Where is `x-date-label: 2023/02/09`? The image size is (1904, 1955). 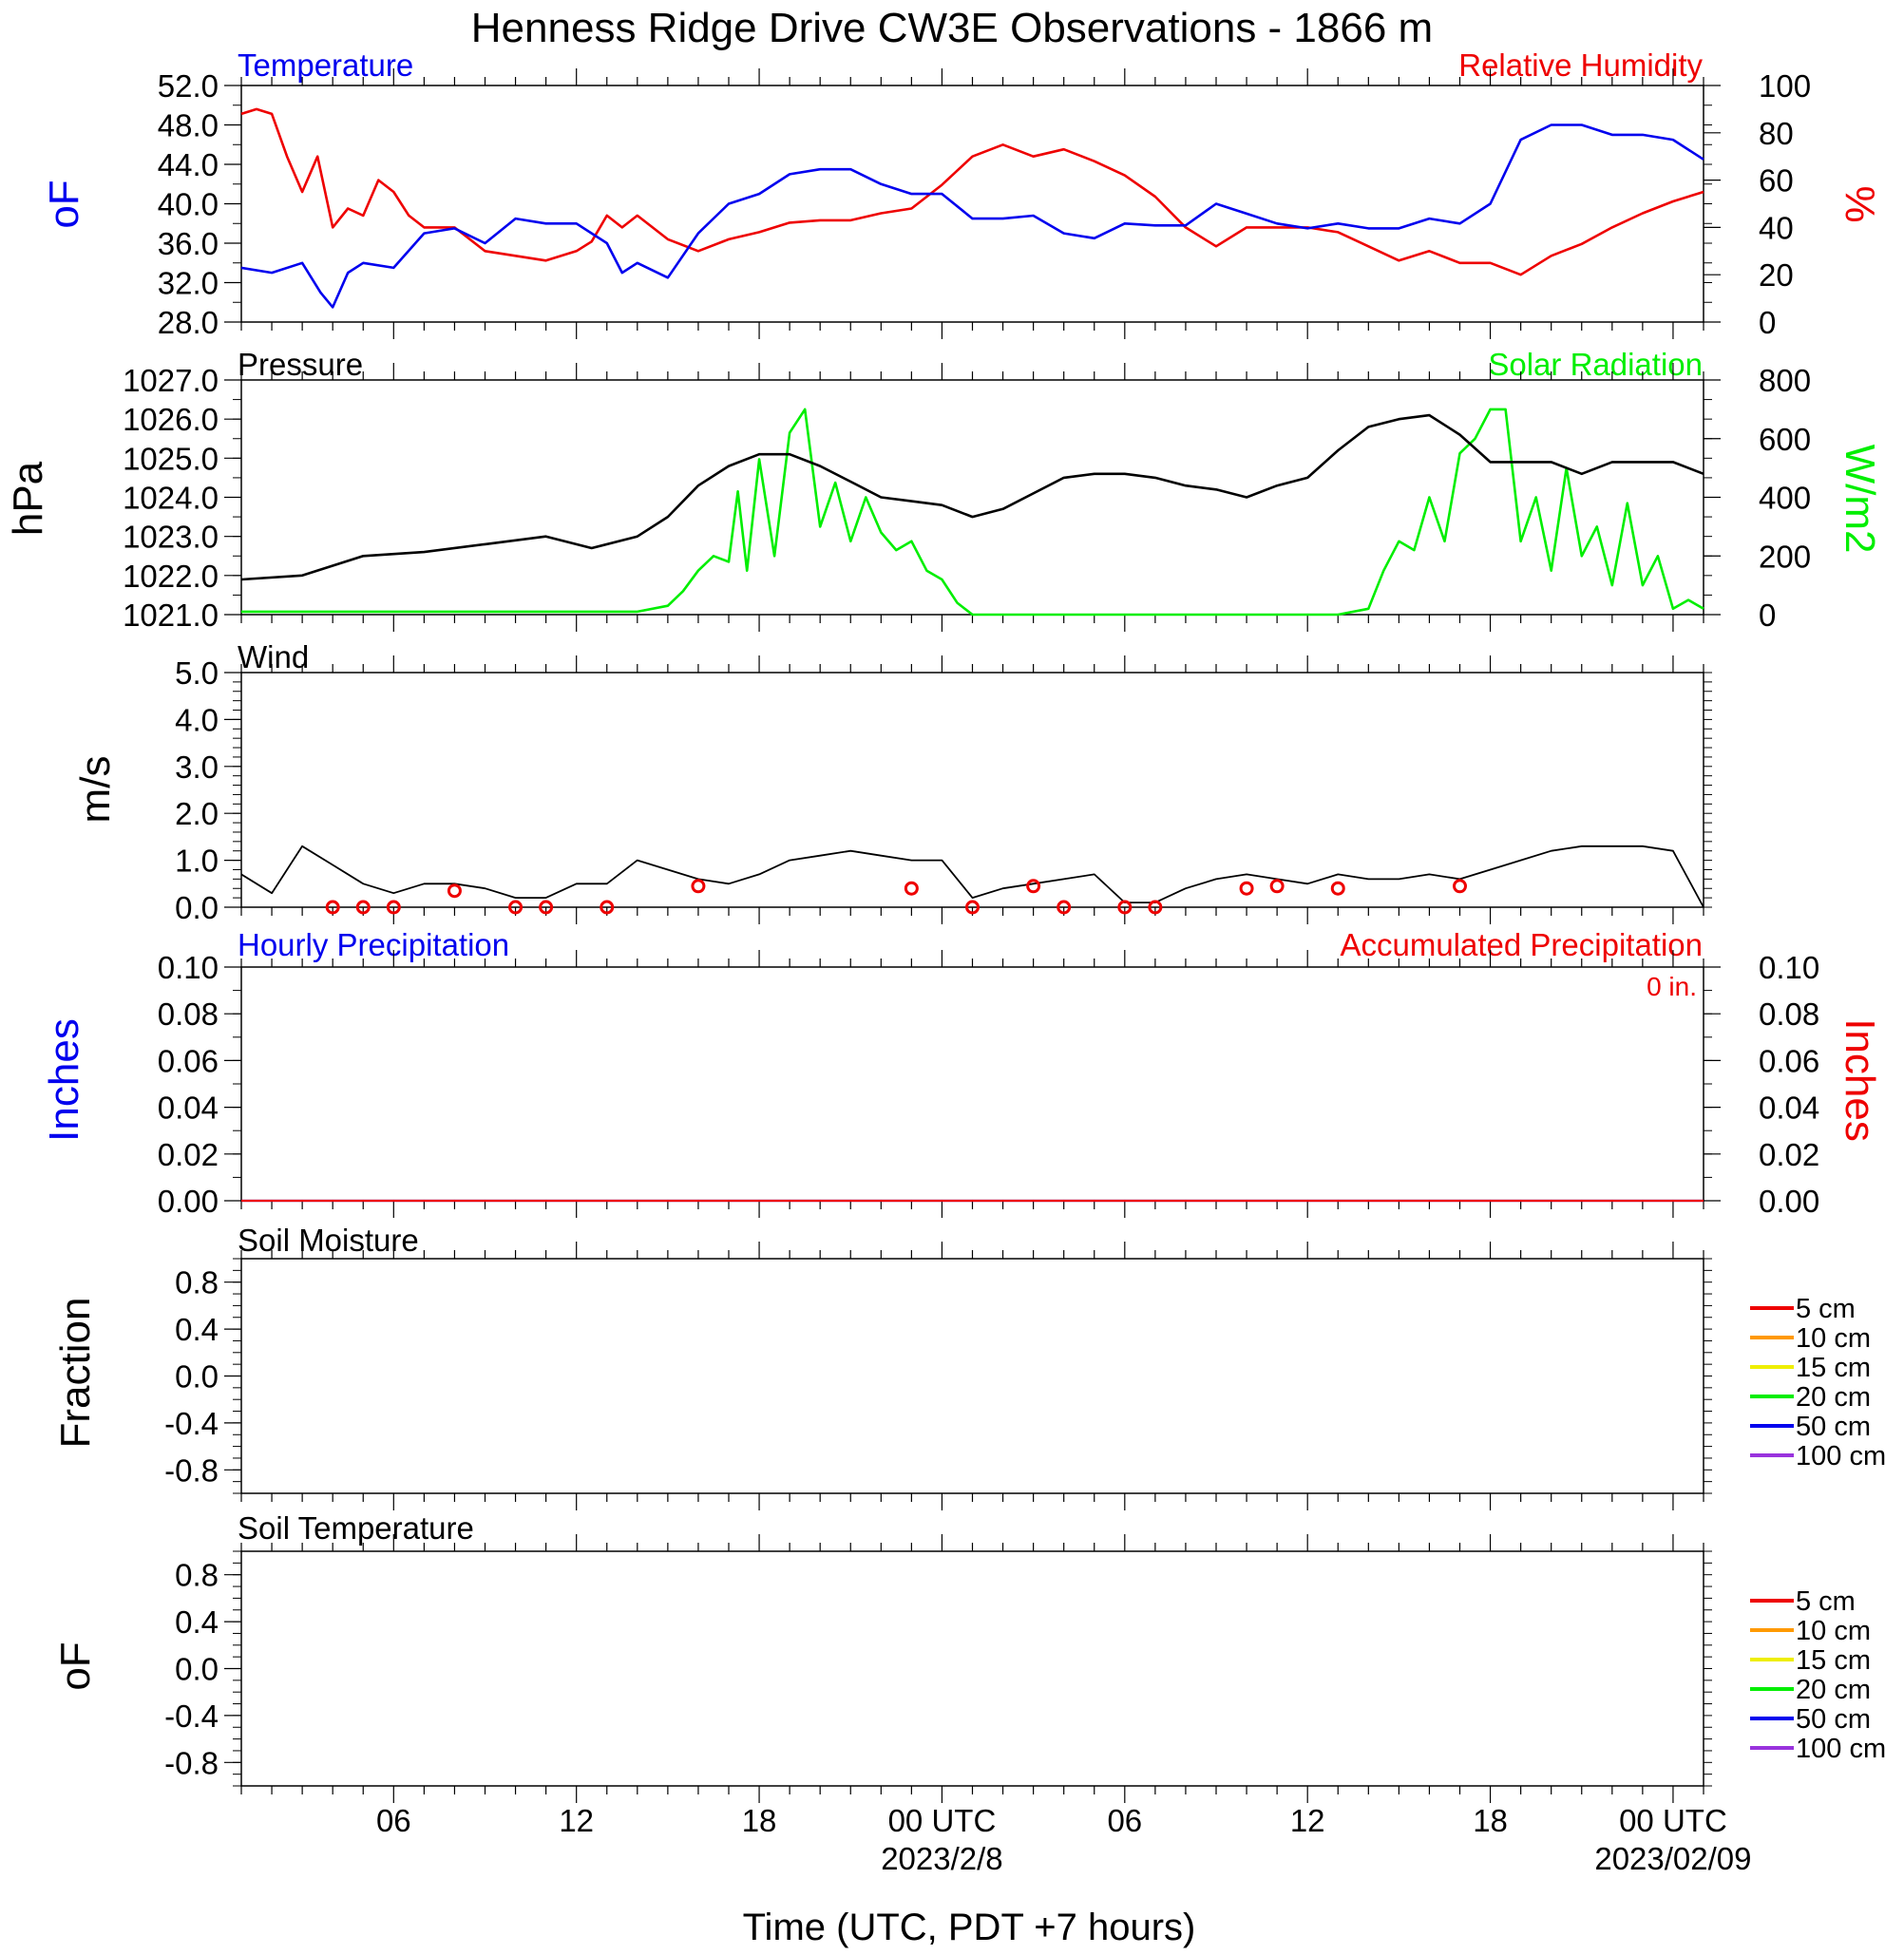 x-date-label: 2023/02/09 is located at coordinates (1673, 1858).